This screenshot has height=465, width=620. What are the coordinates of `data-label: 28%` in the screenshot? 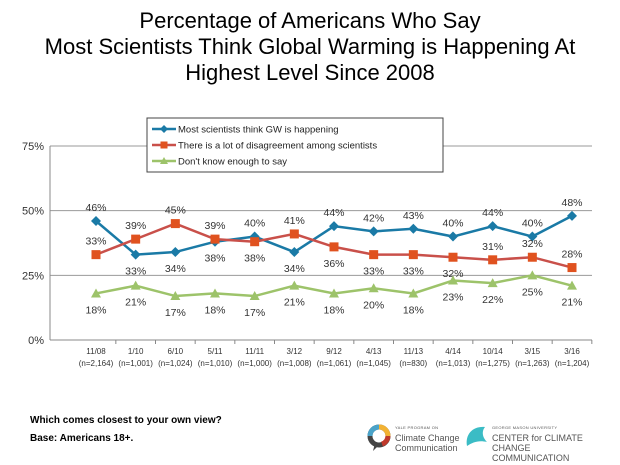 It's located at (571, 255).